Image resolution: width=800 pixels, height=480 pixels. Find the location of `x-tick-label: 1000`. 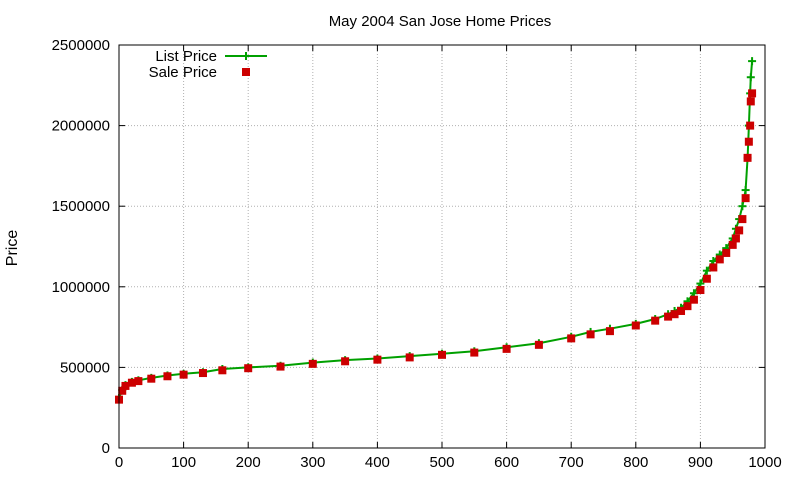

x-tick-label: 1000 is located at coordinates (764, 462).